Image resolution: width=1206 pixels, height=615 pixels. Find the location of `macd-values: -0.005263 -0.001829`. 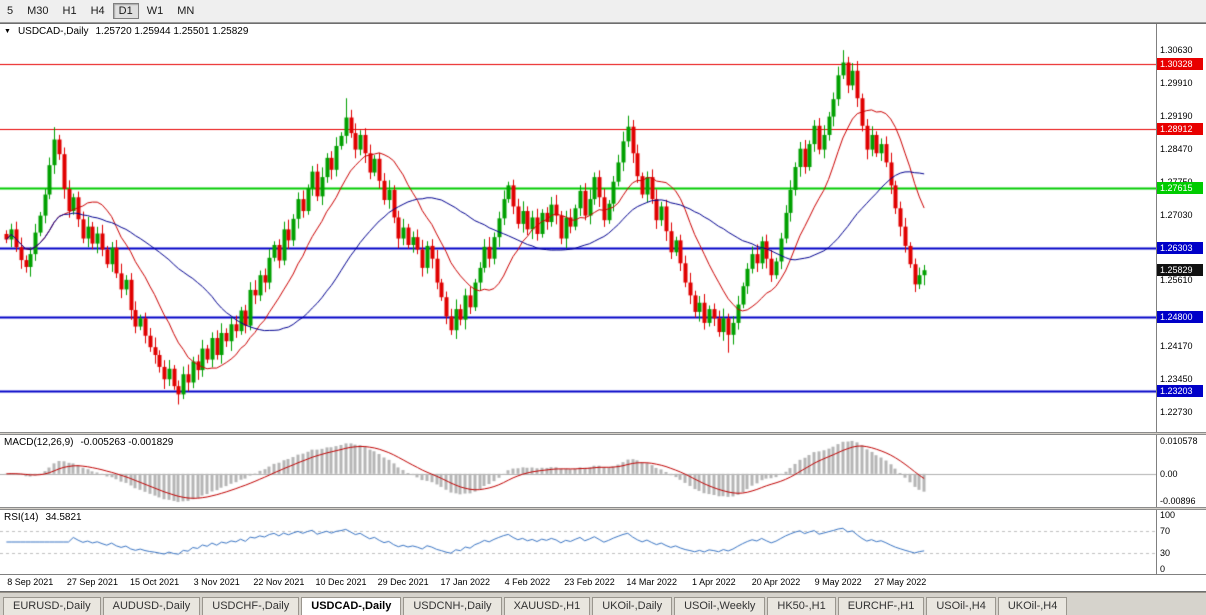

macd-values: -0.005263 -0.001829 is located at coordinates (127, 442).